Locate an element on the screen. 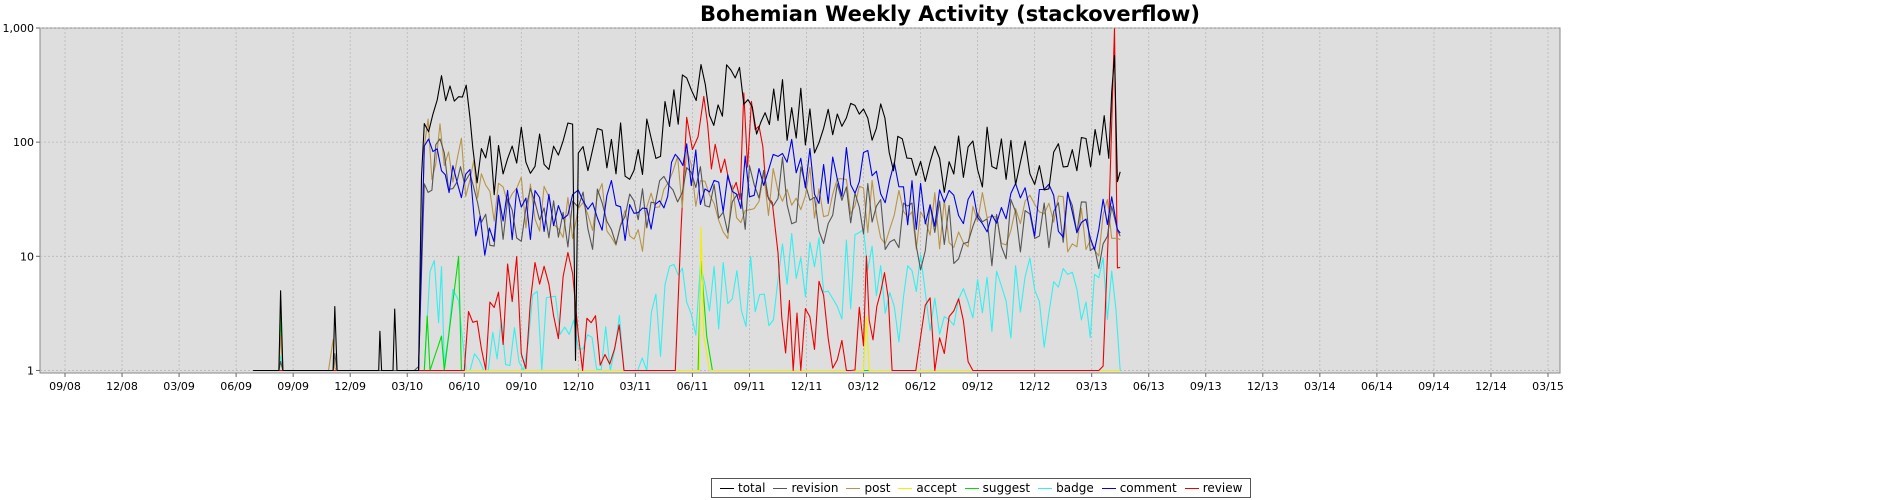  x-tick-label: 12/10 is located at coordinates (578, 386).